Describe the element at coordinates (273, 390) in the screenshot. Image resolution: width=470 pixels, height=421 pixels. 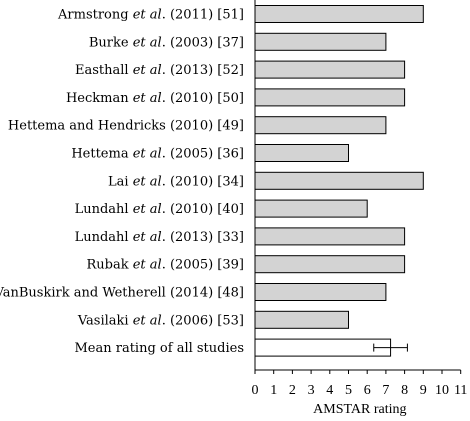
I see `x-tick-label-1: 1` at that location.